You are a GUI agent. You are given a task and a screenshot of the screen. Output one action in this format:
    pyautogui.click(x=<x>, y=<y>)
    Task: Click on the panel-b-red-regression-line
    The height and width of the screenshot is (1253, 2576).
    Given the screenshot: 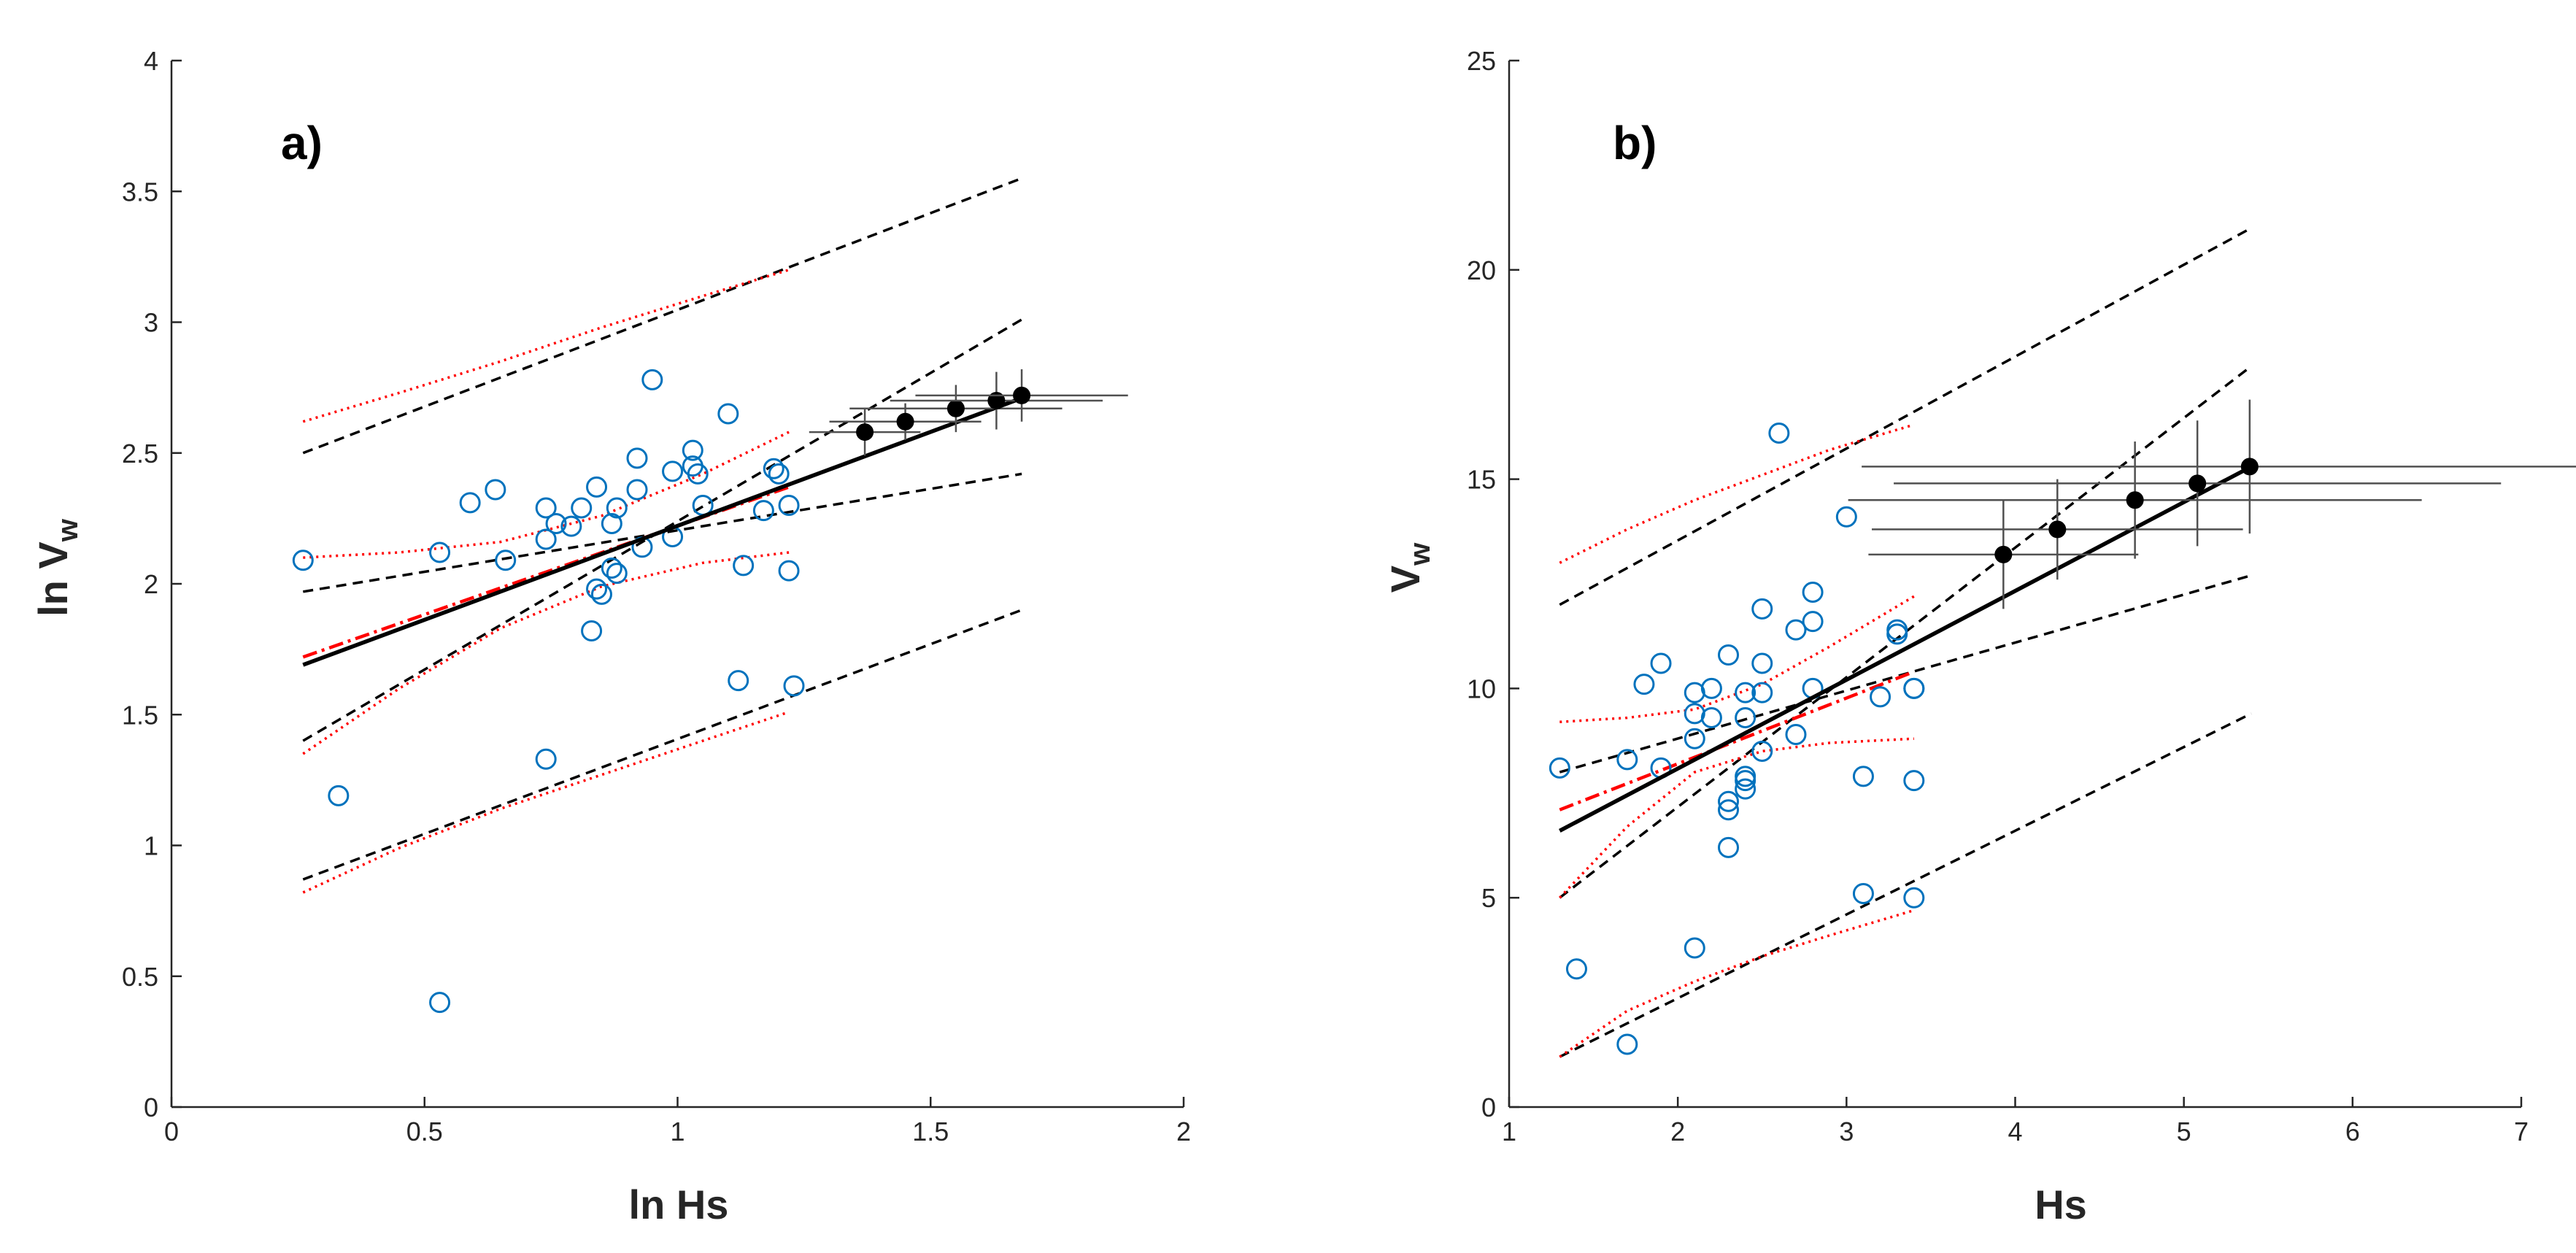 What is the action you would take?
    pyautogui.click(x=1737, y=740)
    